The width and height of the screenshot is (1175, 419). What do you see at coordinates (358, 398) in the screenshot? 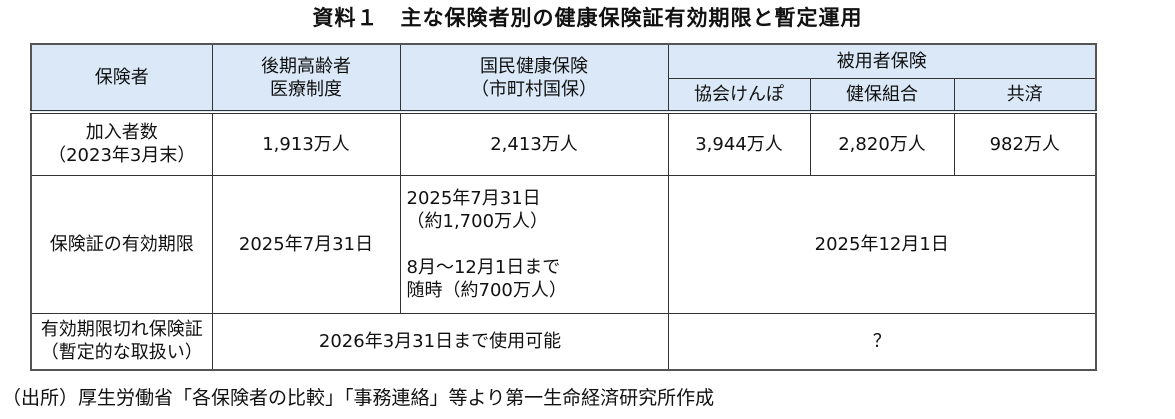
I see `source-note: （出所）厚生労働省「各保険者の比較」「事務連絡」等より第一生命経済研究所作成` at bounding box center [358, 398].